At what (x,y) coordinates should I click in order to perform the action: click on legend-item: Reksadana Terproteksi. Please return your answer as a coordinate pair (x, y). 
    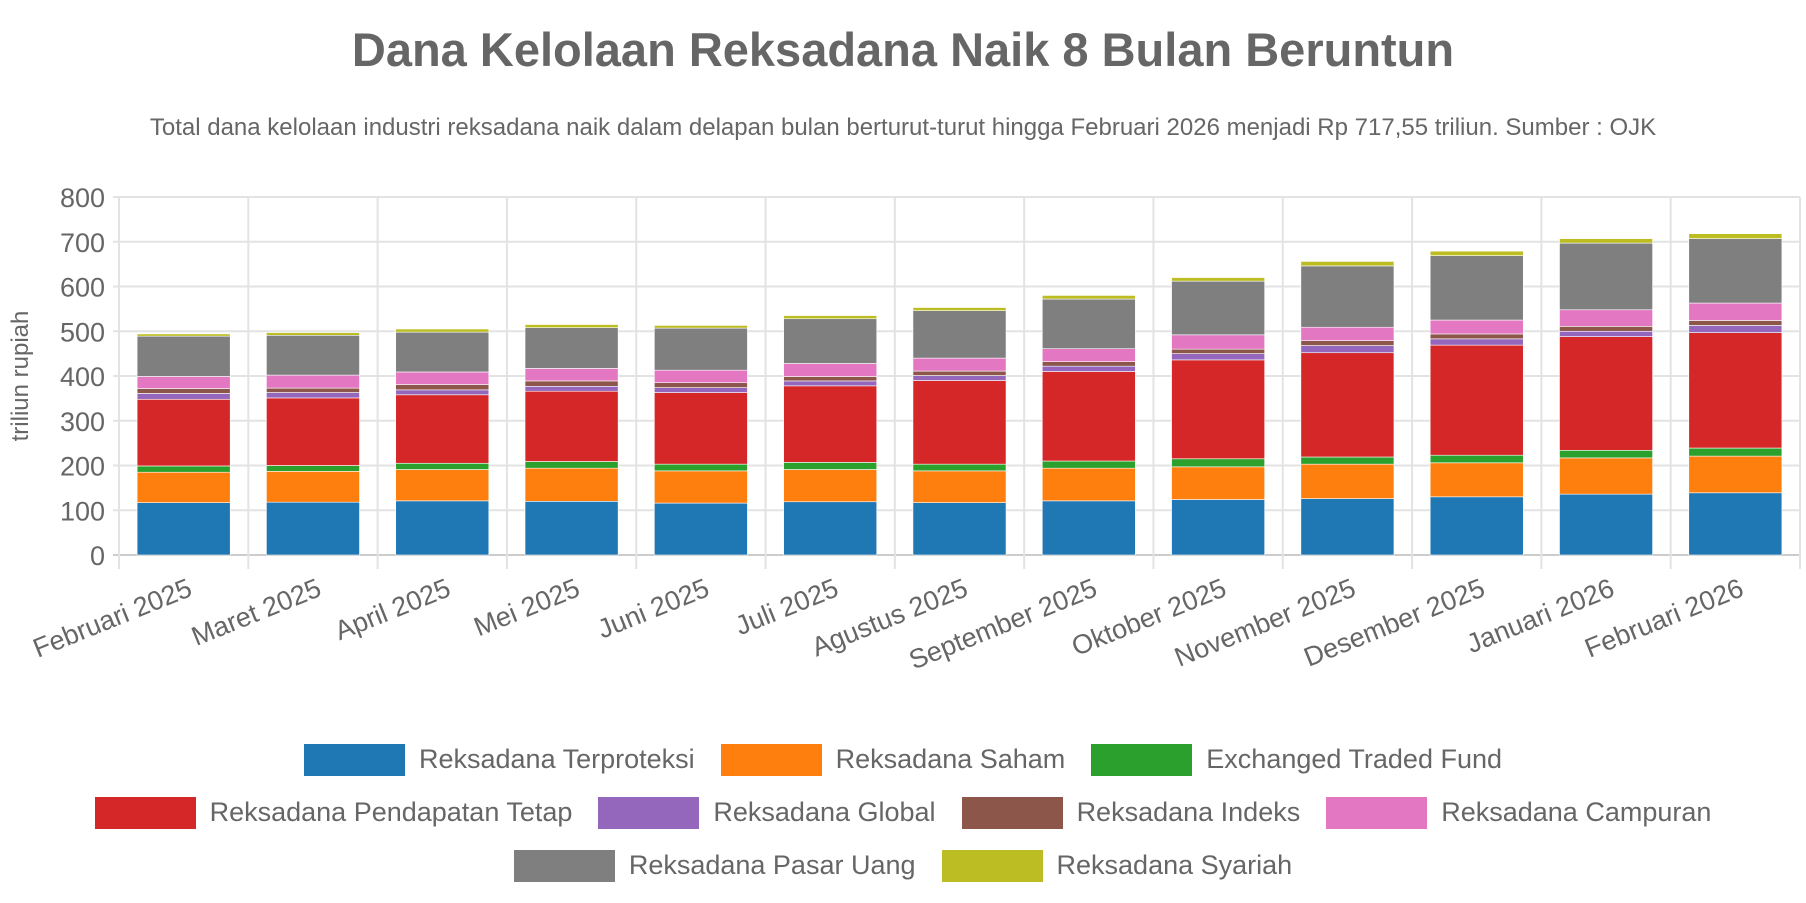
    Looking at the image, I should click on (499, 759).